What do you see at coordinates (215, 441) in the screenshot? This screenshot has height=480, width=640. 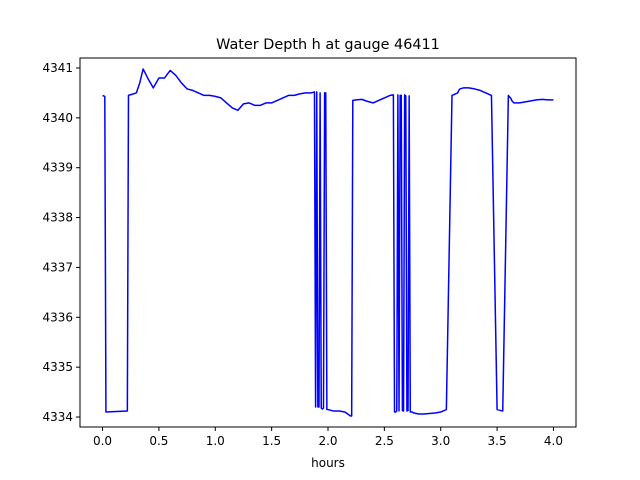 I see `x-tick-label: 1.0` at bounding box center [215, 441].